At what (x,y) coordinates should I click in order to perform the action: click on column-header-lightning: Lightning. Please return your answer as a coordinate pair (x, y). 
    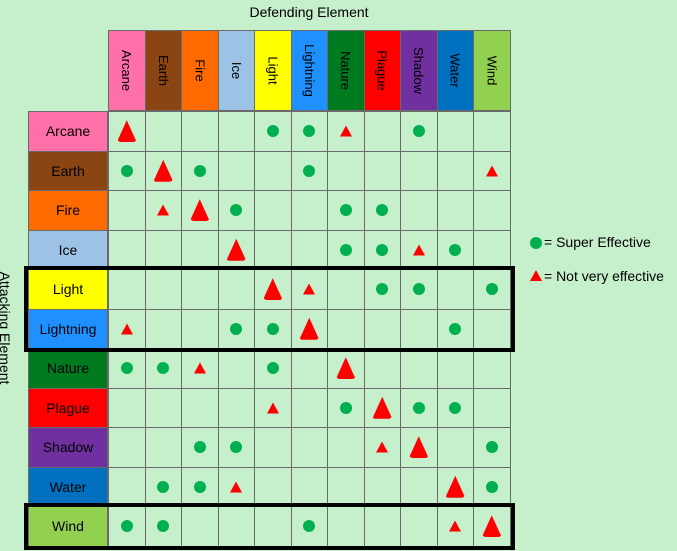
    Looking at the image, I should click on (309, 70).